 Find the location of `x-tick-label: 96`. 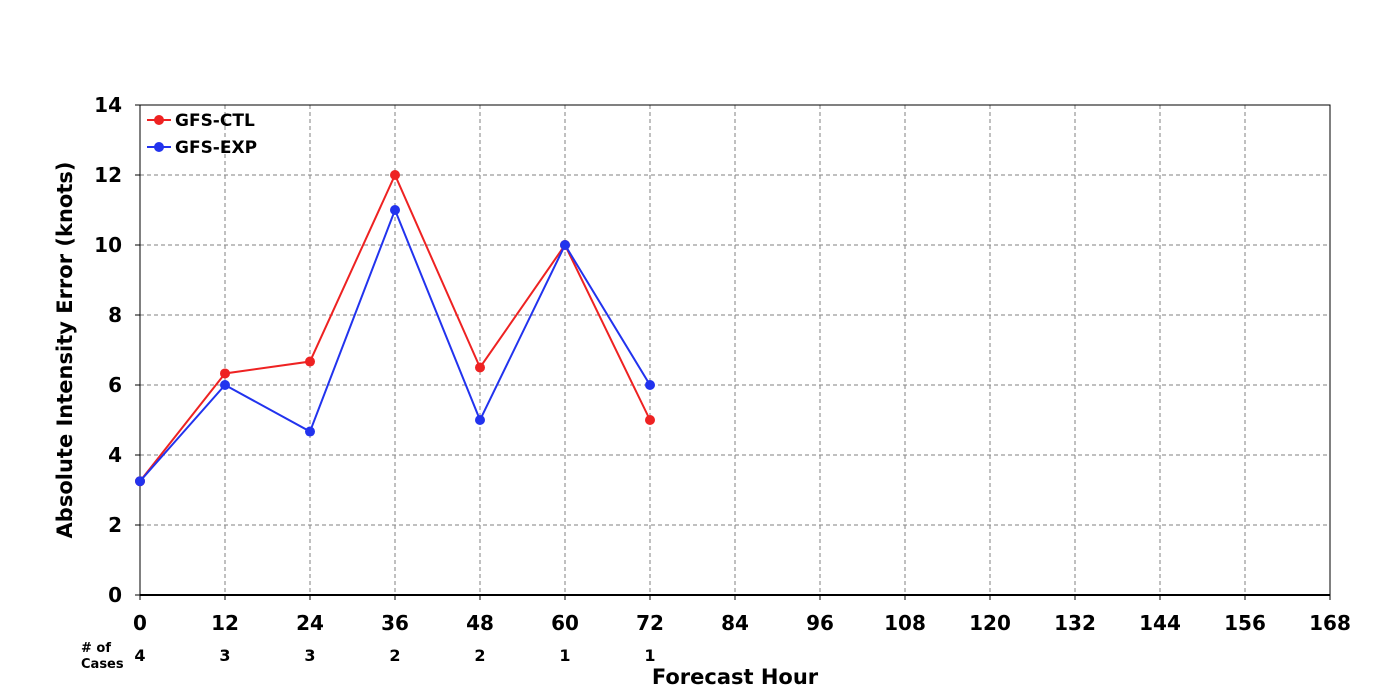

x-tick-label: 96 is located at coordinates (820, 623).